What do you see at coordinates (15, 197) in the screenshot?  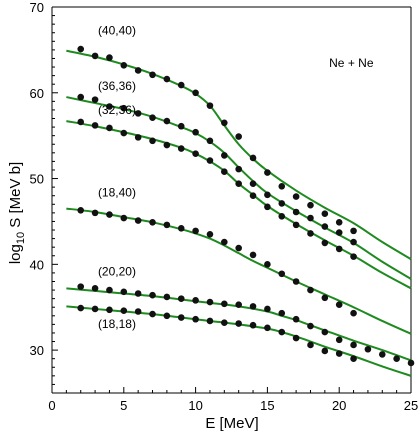 I see `y-axis-label-rest: S [MeV b]` at bounding box center [15, 197].